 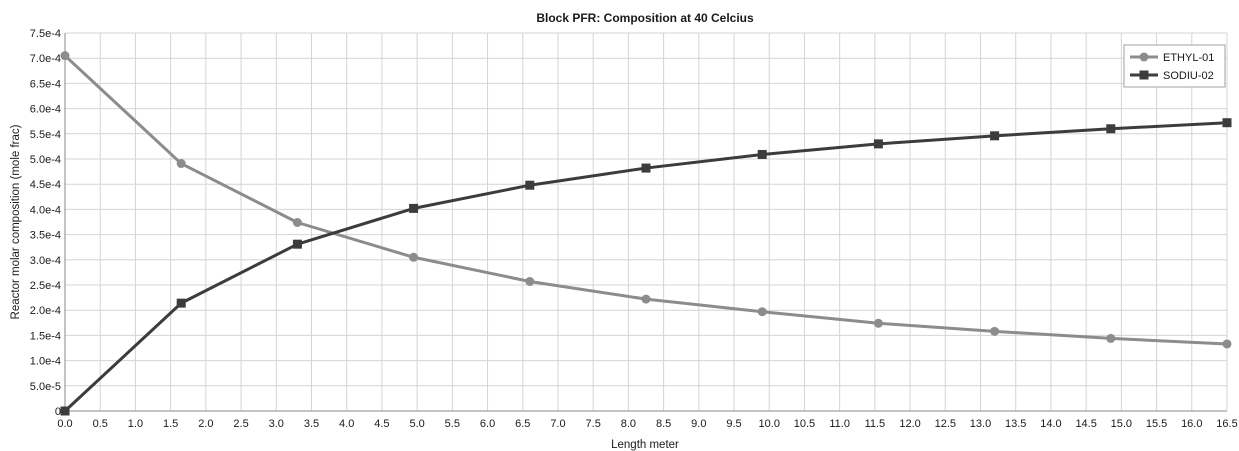 What do you see at coordinates (909, 424) in the screenshot?
I see `x-tick-label: 12.0` at bounding box center [909, 424].